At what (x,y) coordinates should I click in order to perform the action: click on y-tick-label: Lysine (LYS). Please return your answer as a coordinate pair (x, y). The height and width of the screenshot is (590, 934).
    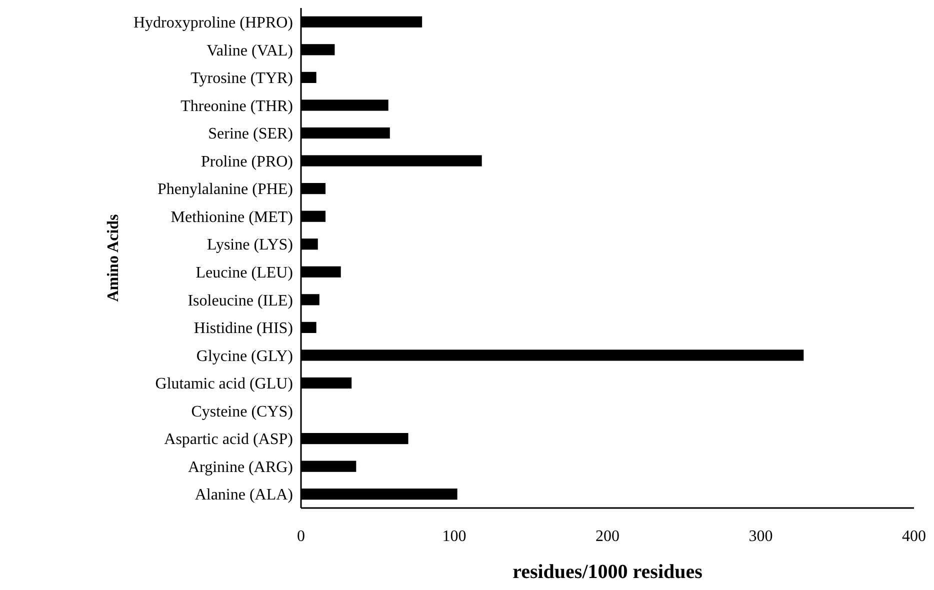
    Looking at the image, I should click on (250, 245).